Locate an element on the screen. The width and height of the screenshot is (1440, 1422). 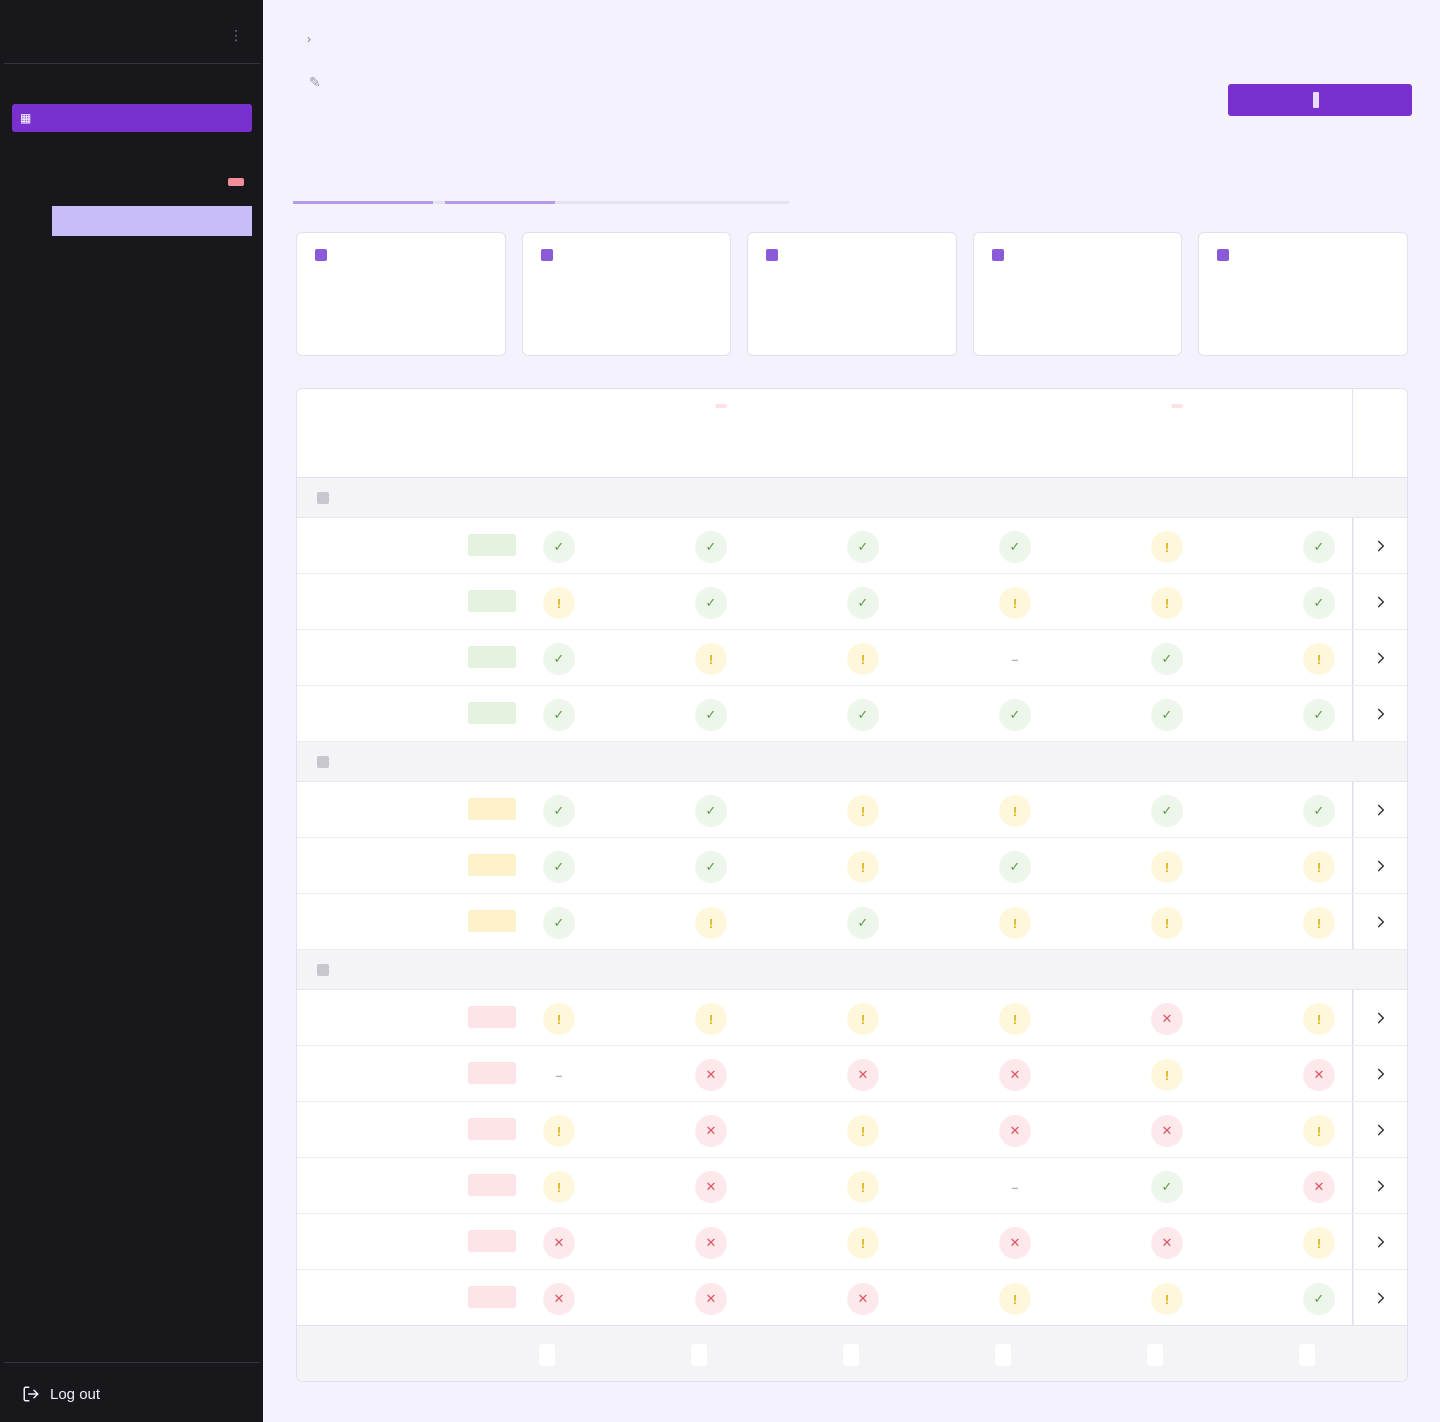
column-alert-flag is located at coordinates (721, 406).